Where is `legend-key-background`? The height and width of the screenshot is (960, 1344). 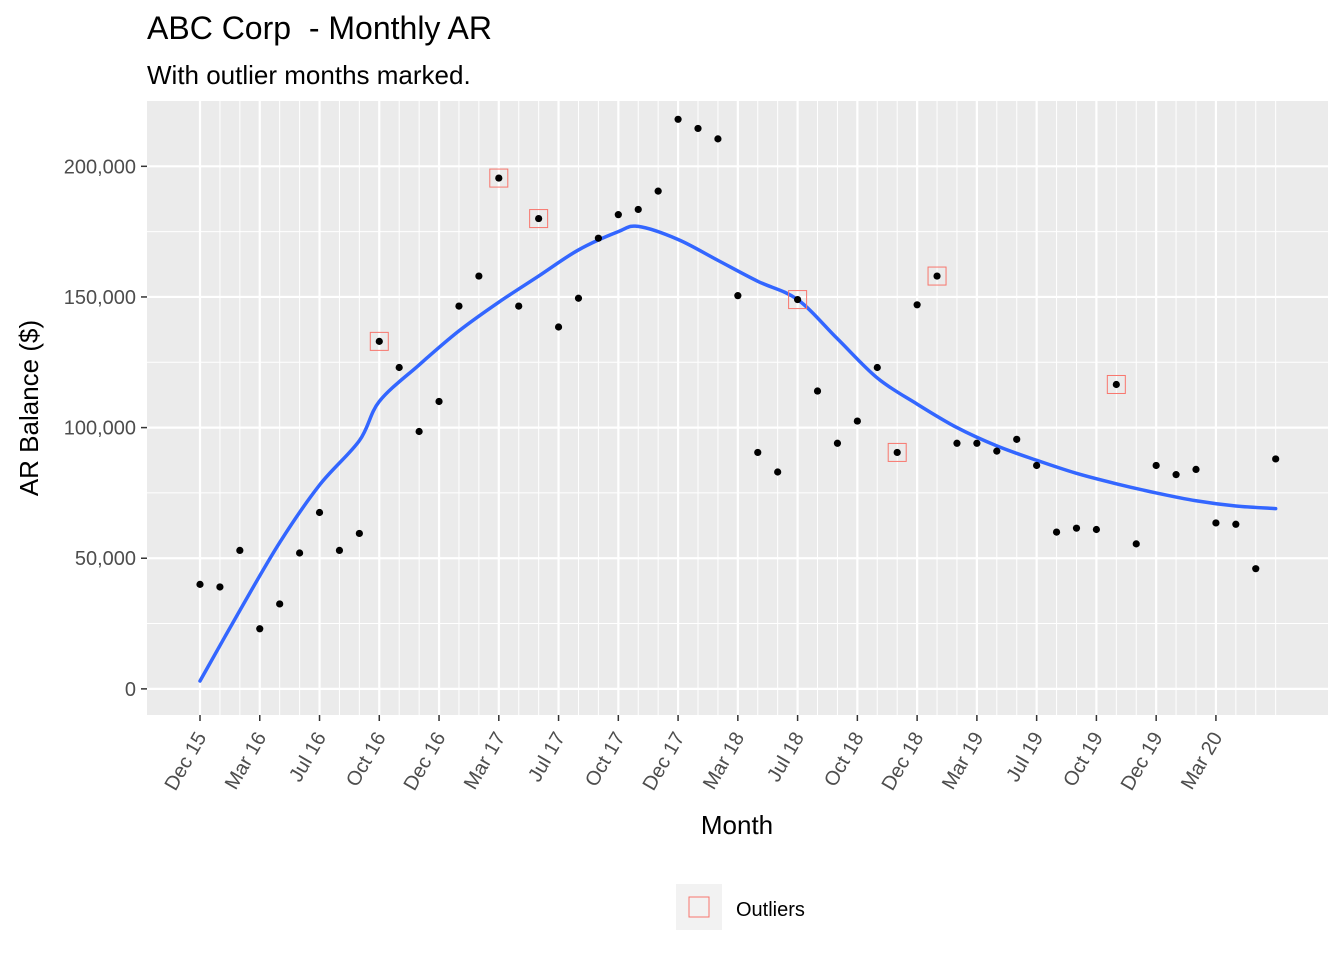 legend-key-background is located at coordinates (699, 907).